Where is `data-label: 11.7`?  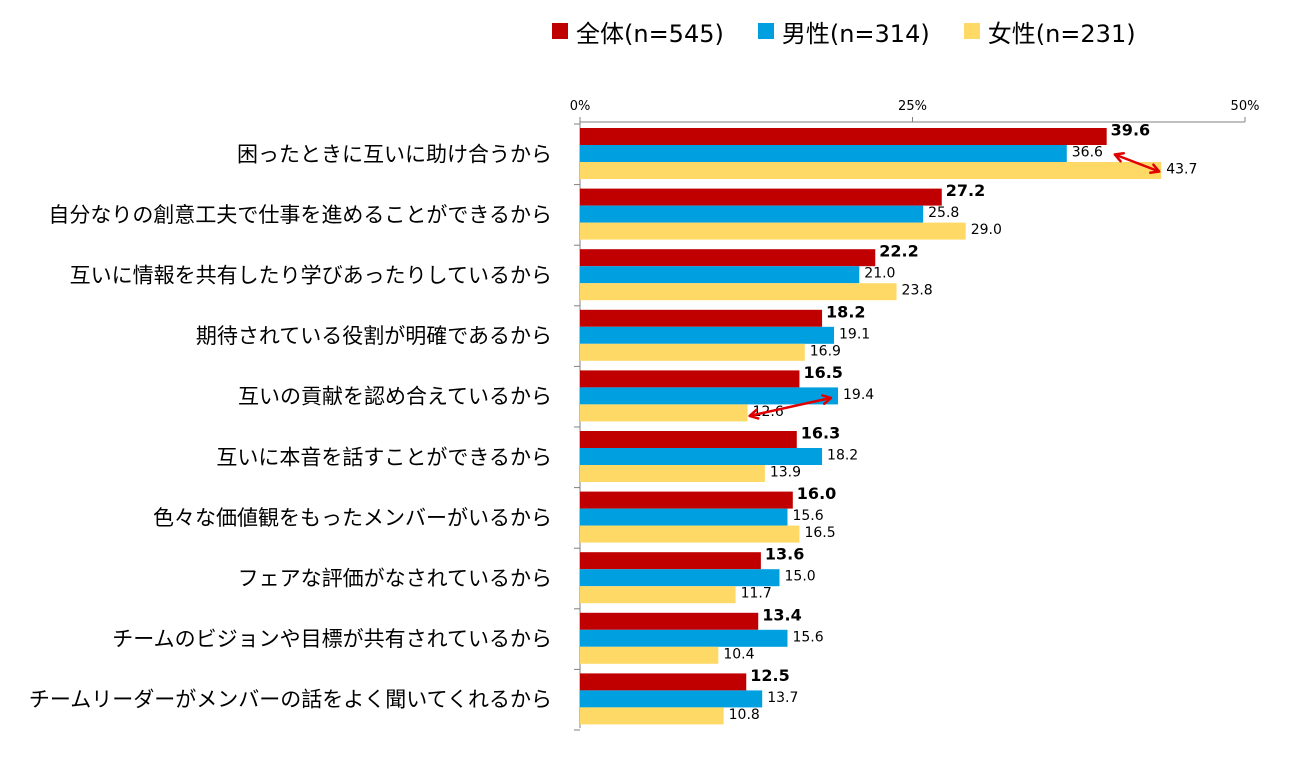
data-label: 11.7 is located at coordinates (756, 594).